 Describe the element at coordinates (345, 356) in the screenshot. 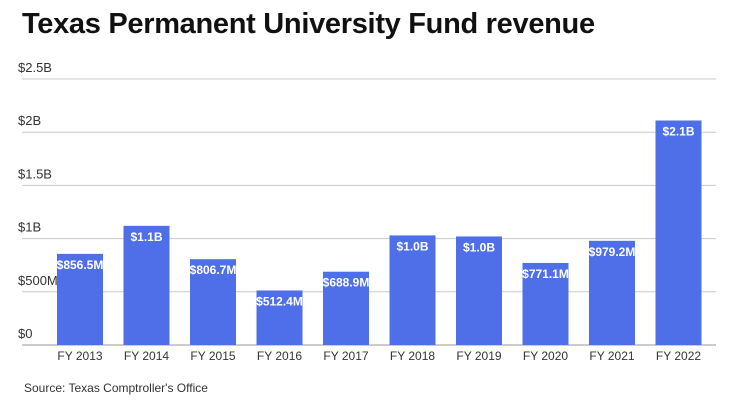

I see `x-tick-label: FY 2017` at that location.